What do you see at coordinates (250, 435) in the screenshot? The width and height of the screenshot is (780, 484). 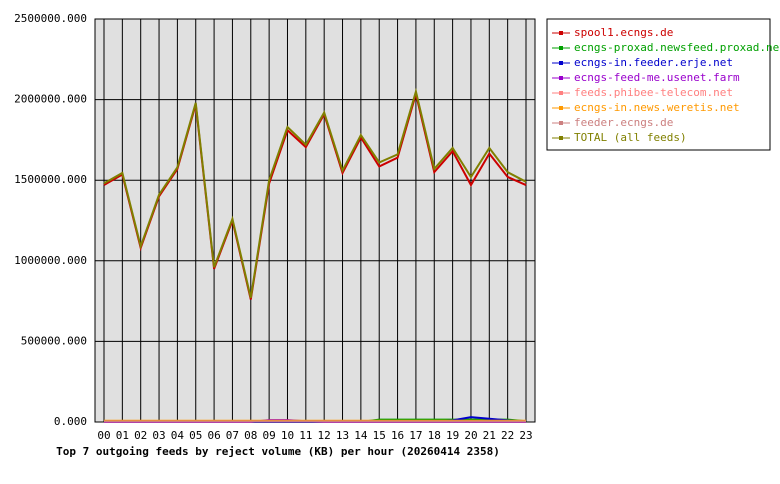 I see `x-tick-label: 08` at bounding box center [250, 435].